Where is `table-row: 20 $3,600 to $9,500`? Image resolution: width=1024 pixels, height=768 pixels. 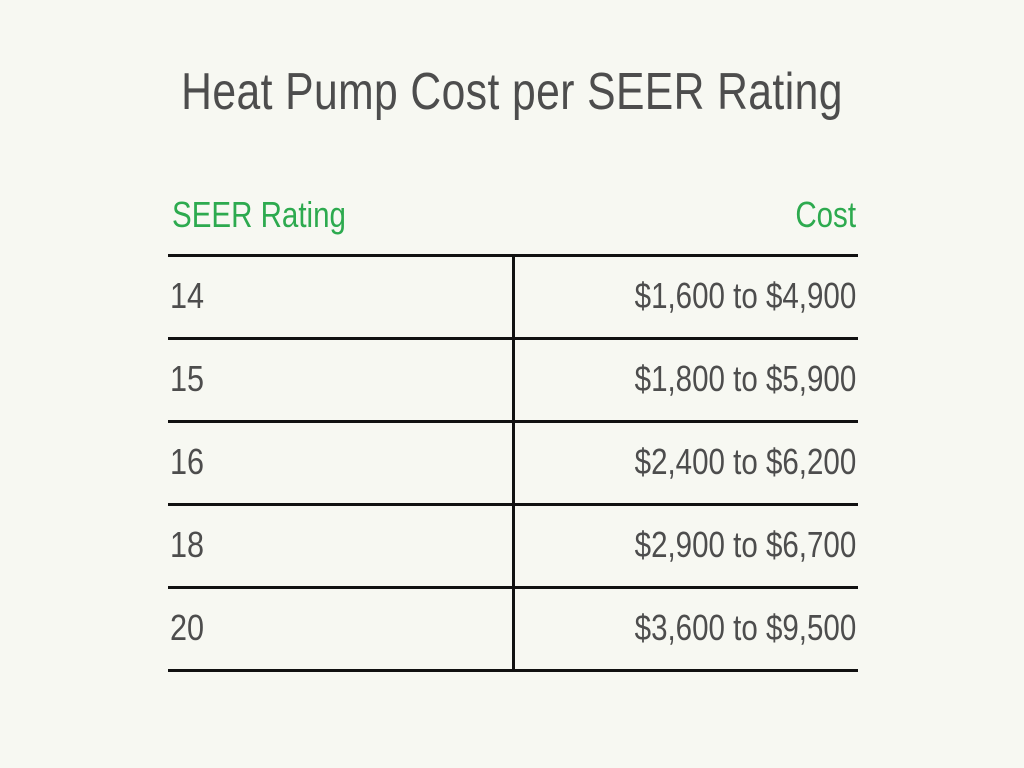
table-row: 20 $3,600 to $9,500 is located at coordinates (513, 629).